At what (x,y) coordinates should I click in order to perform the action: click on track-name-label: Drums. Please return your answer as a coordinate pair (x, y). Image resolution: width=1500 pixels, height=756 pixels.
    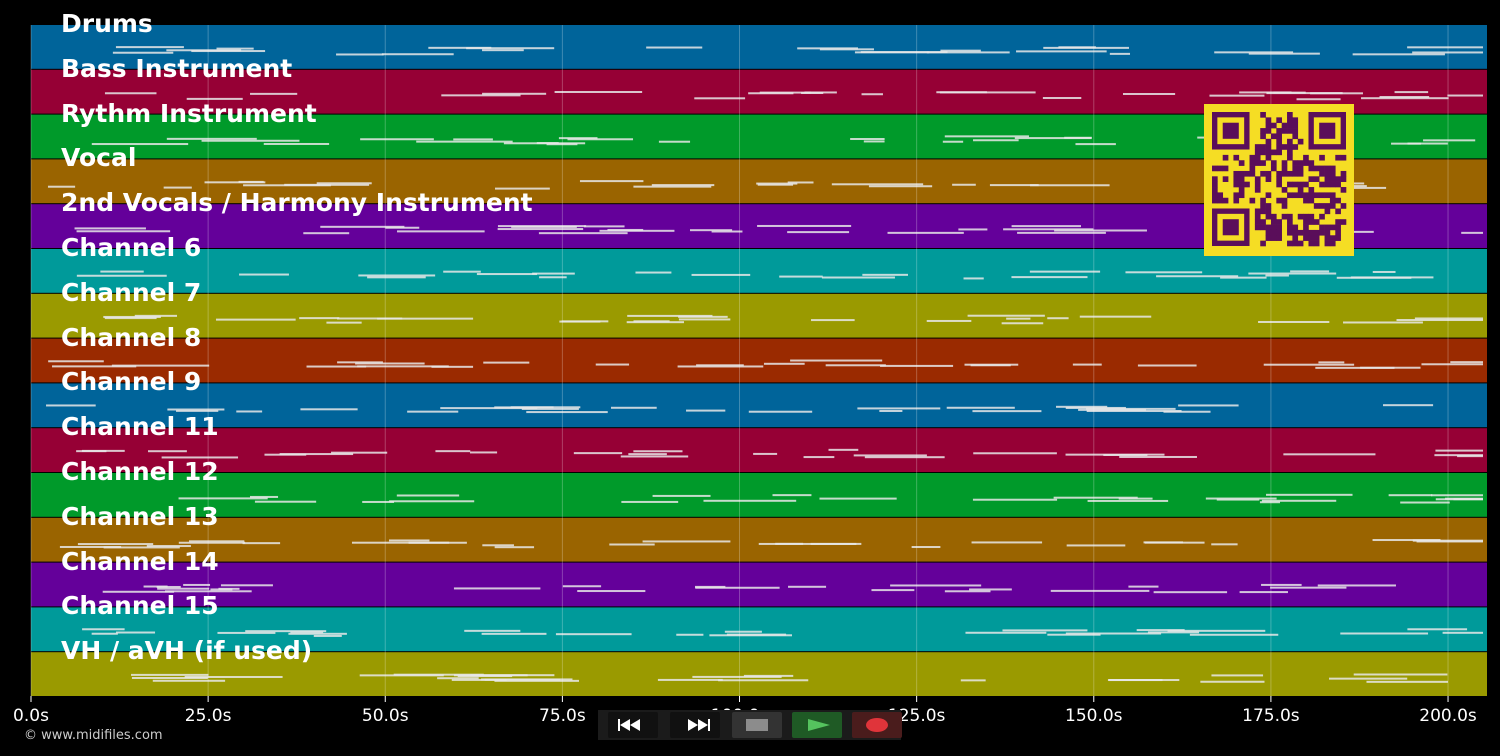
    Looking at the image, I should click on (107, 23).